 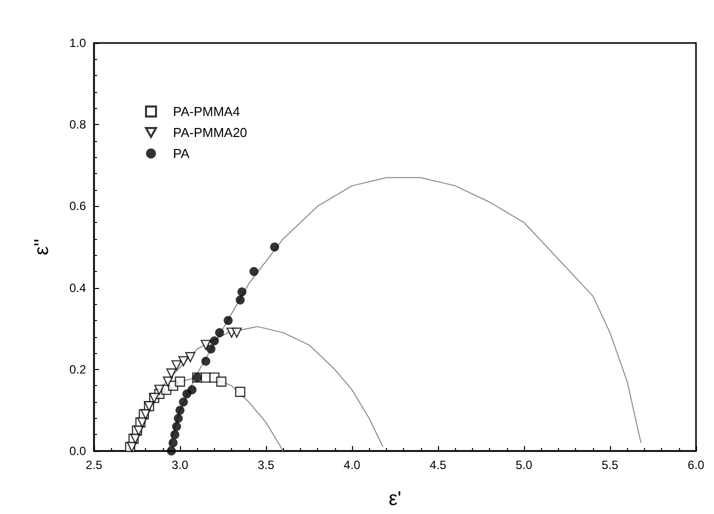 What do you see at coordinates (77, 369) in the screenshot?
I see `y-tick-label: 0.2` at bounding box center [77, 369].